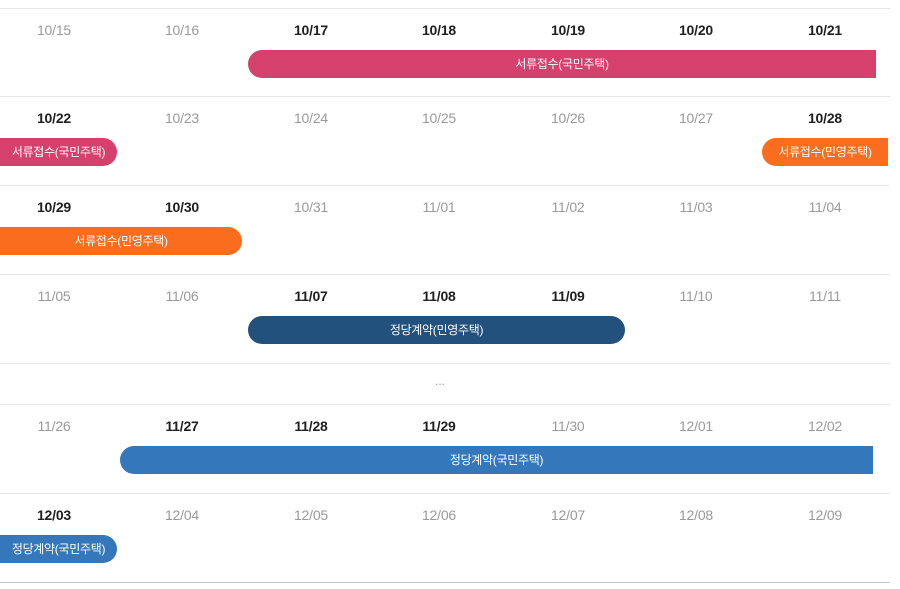 The height and width of the screenshot is (589, 900). What do you see at coordinates (311, 426) in the screenshot?
I see `date-cell: 11/28` at bounding box center [311, 426].